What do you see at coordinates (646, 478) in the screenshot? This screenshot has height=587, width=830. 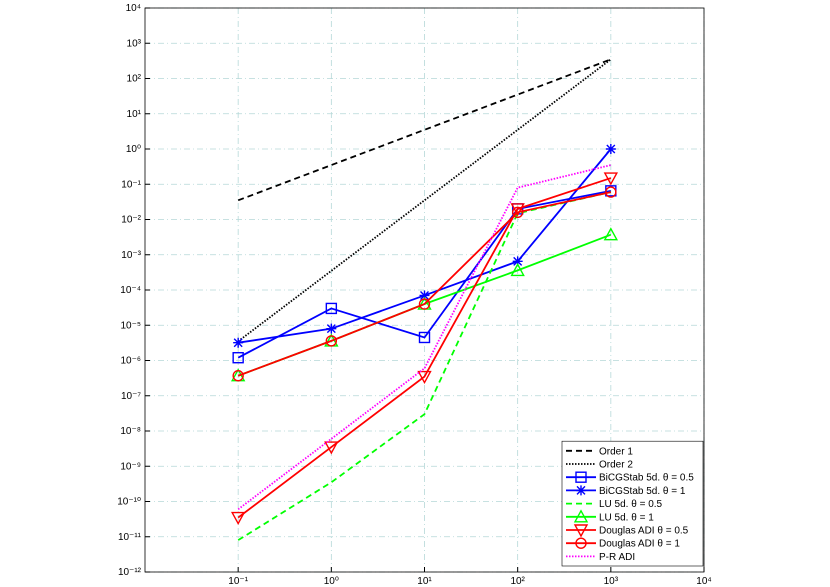 I see `legend-label: BiCGStab 5d. θ = 0.5` at bounding box center [646, 478].